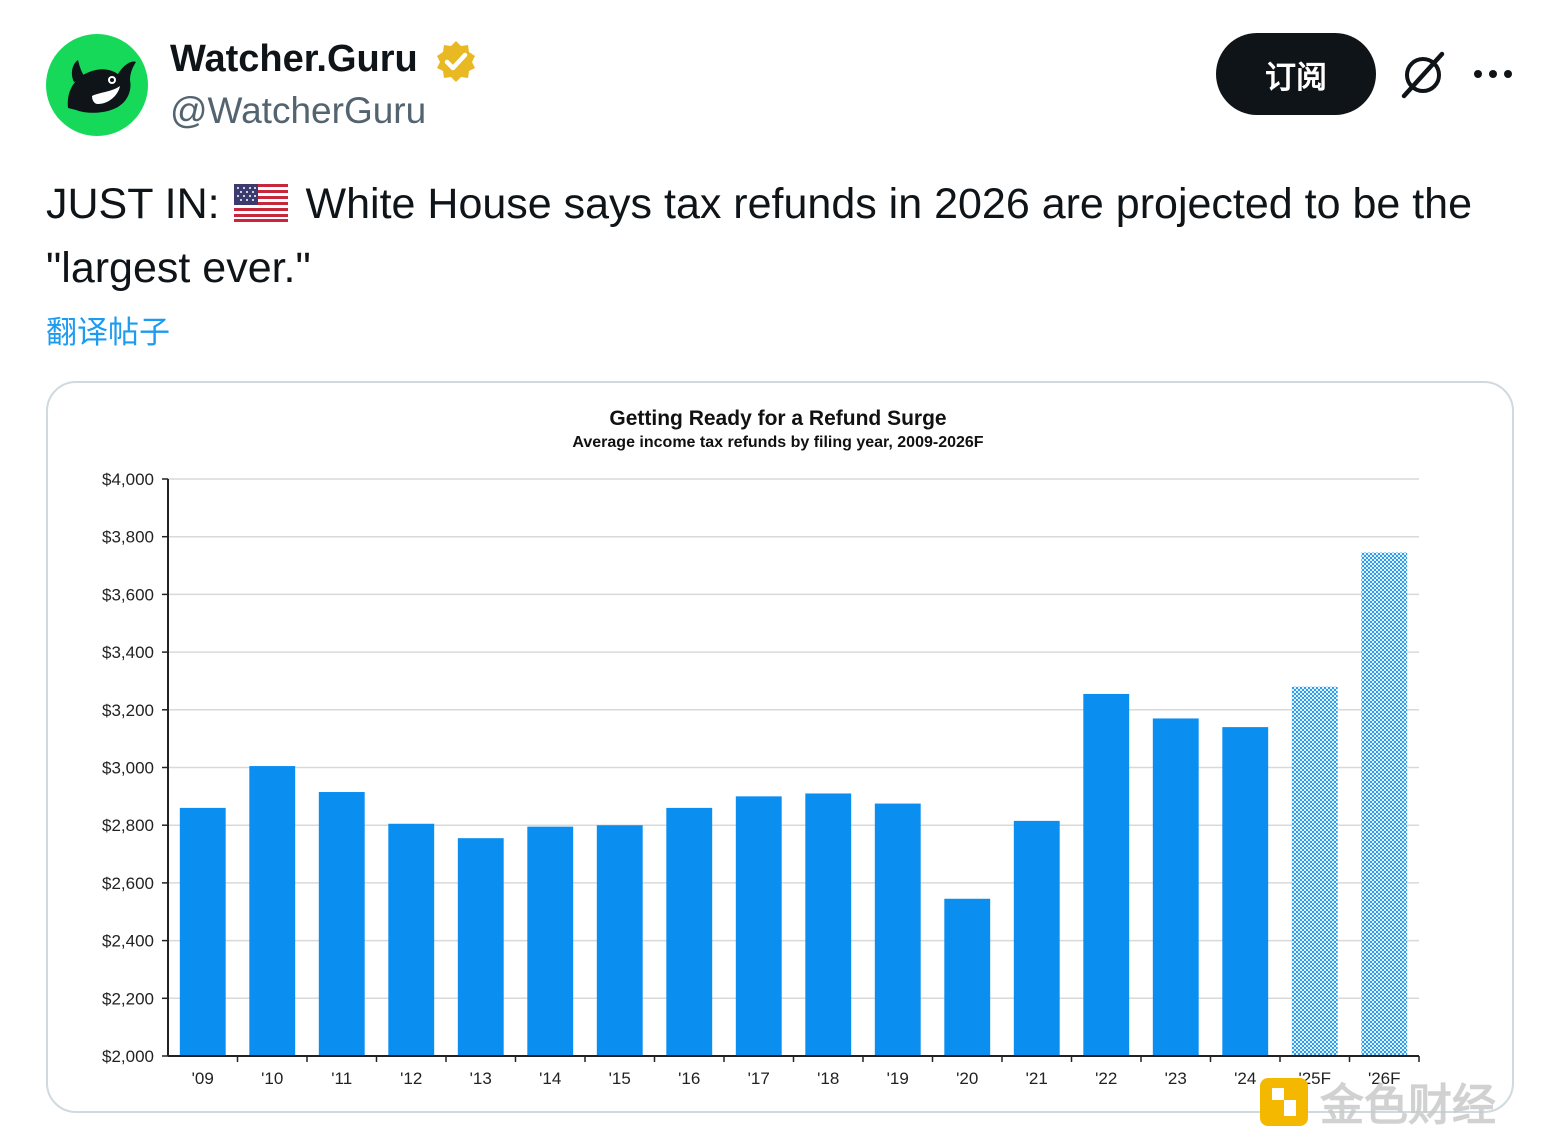 The height and width of the screenshot is (1142, 1542). I want to click on x-tick-label: '13, so click(481, 1078).